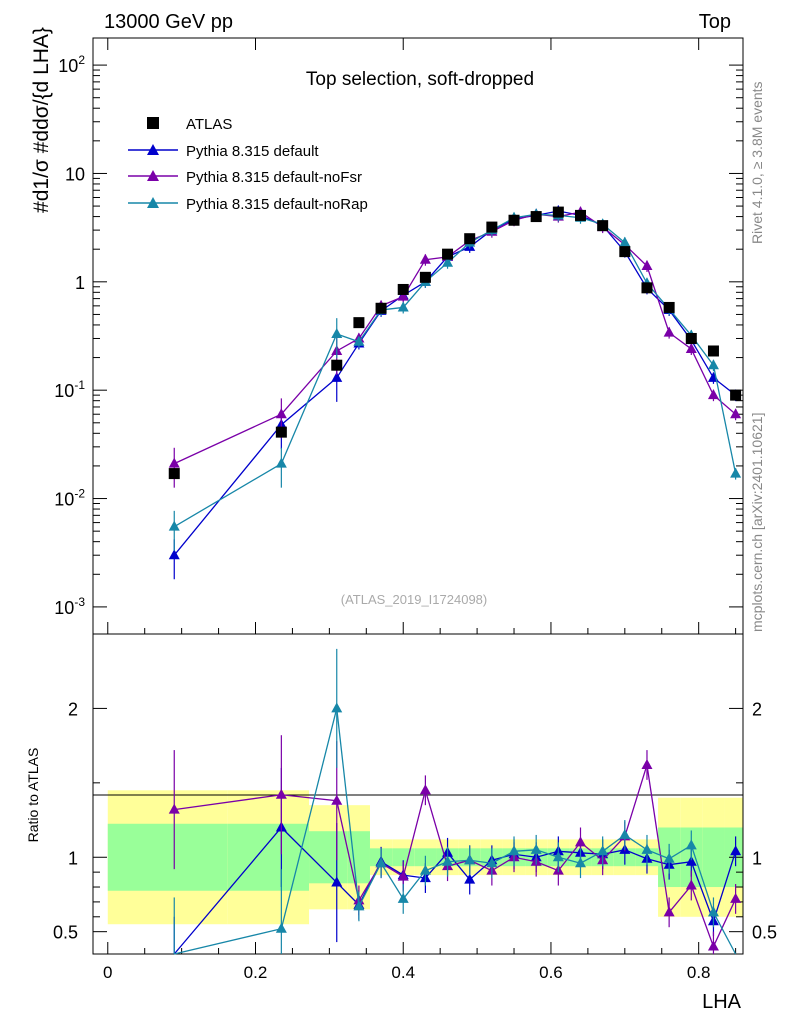 This screenshot has width=786, height=1024. I want to click on y-tick-label-main: 10⁻³, so click(69, 606).